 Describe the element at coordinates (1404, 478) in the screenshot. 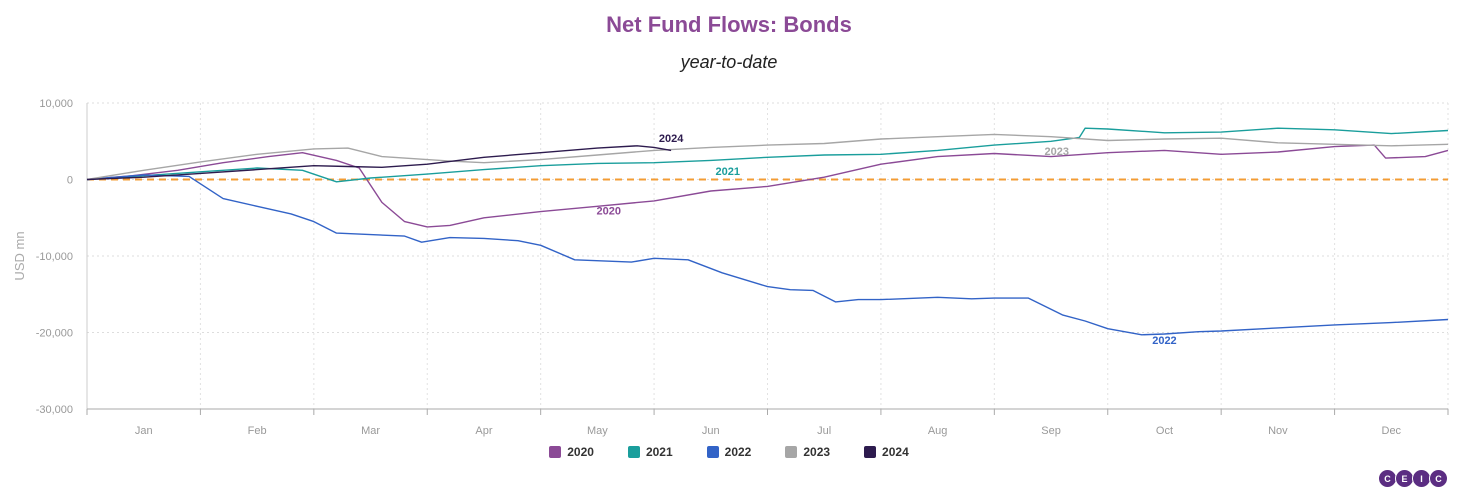

I see `logo-letter: E` at that location.